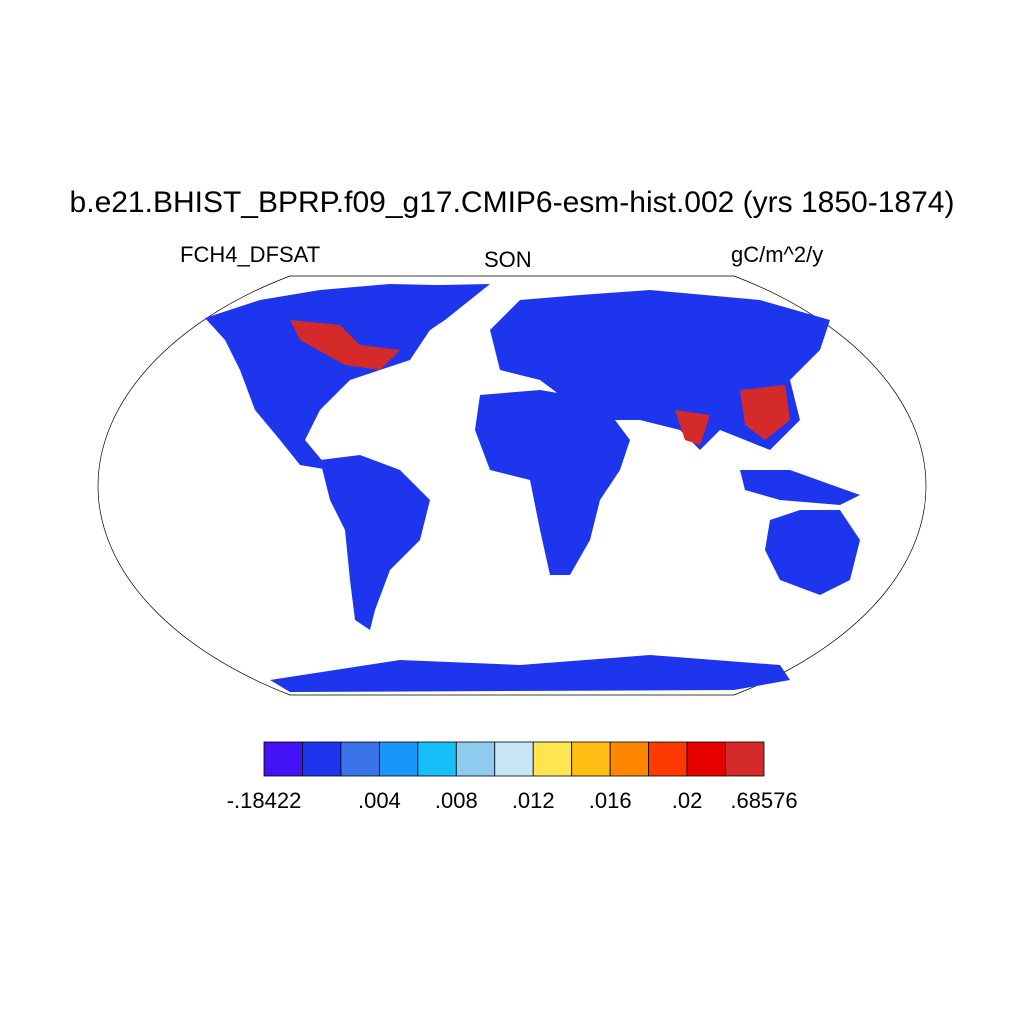  I want to click on colorbar-label: .016, so click(610, 800).